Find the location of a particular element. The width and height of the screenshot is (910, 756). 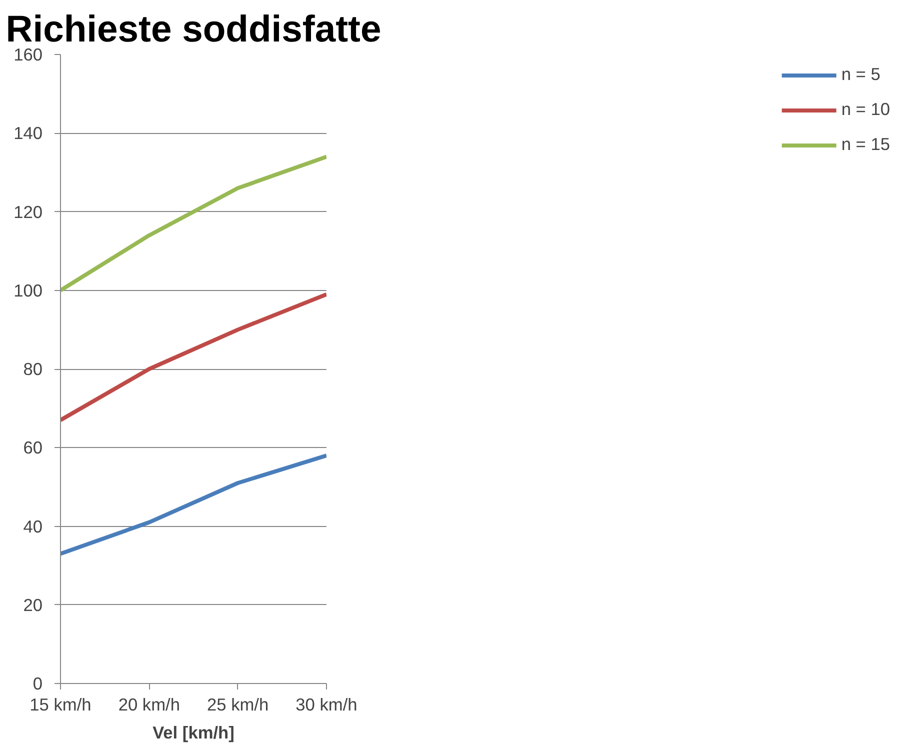

y-tick-label: 120 is located at coordinates (28, 212).